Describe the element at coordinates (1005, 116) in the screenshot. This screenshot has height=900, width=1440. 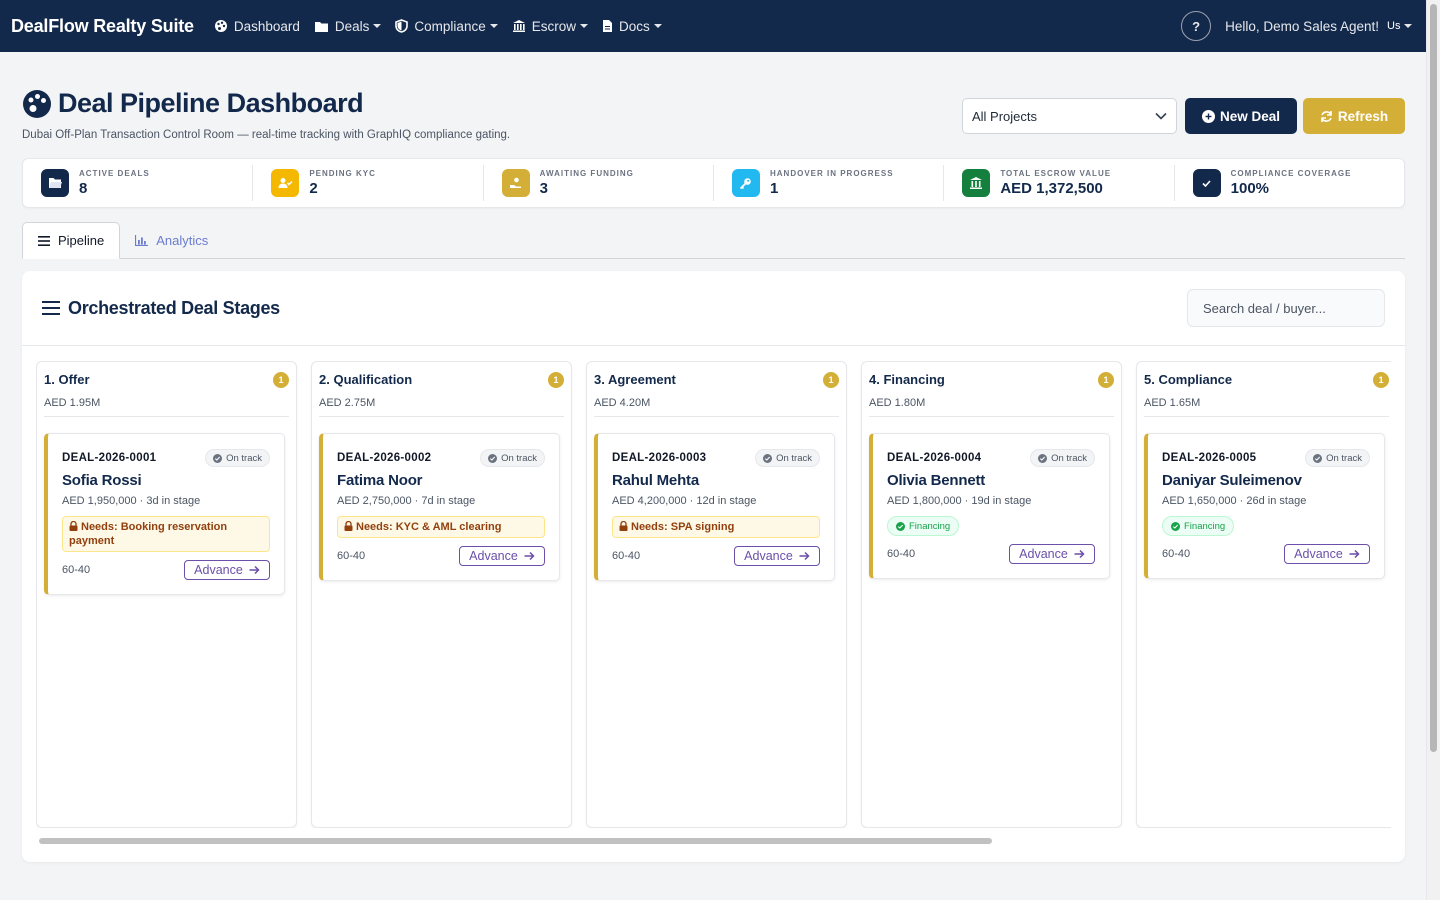
I see `project-filter-value: All Projects` at that location.